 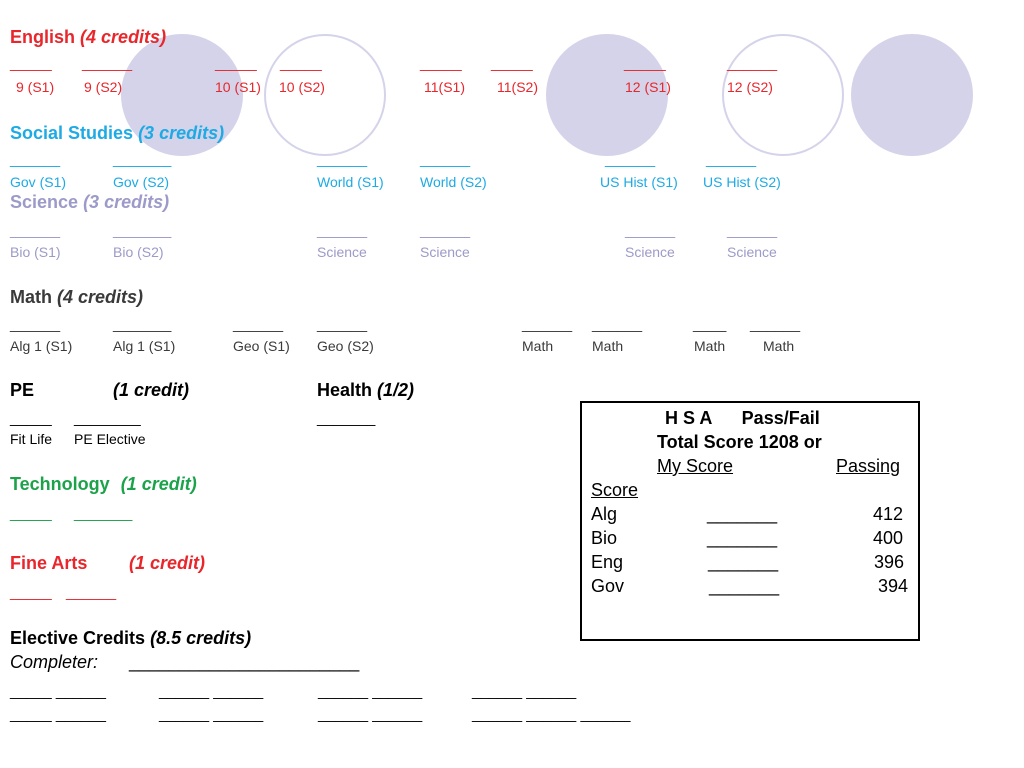 I want to click on technology-title: Technology, so click(x=60, y=484).